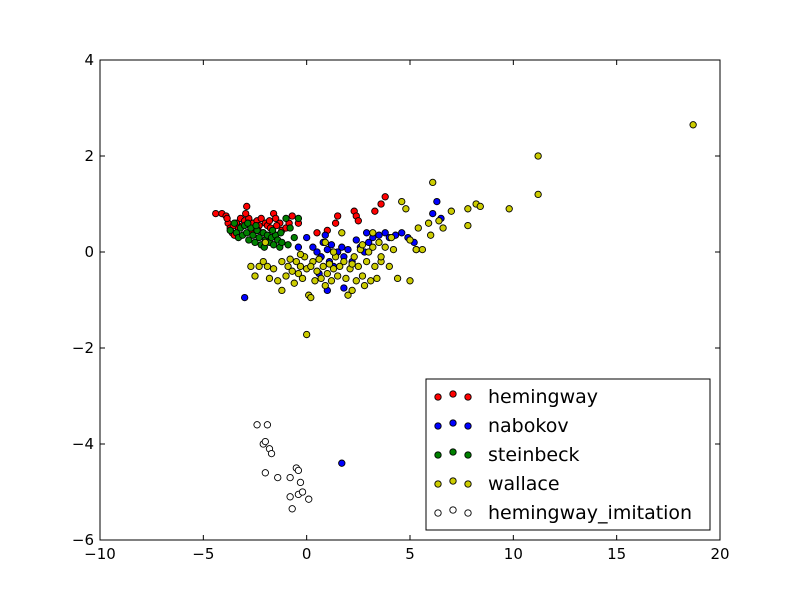  Describe the element at coordinates (89, 156) in the screenshot. I see `y-tick-label: 2` at that location.